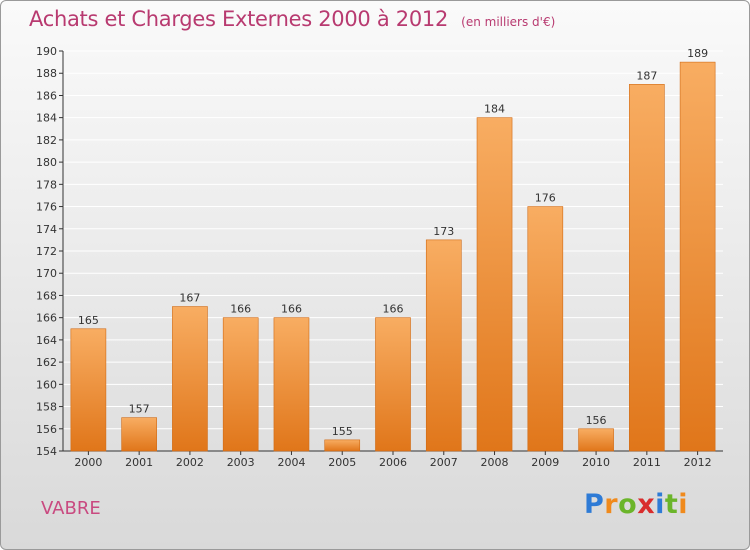 Image resolution: width=750 pixels, height=550 pixels. I want to click on y-tick-label: 178, so click(46, 184).